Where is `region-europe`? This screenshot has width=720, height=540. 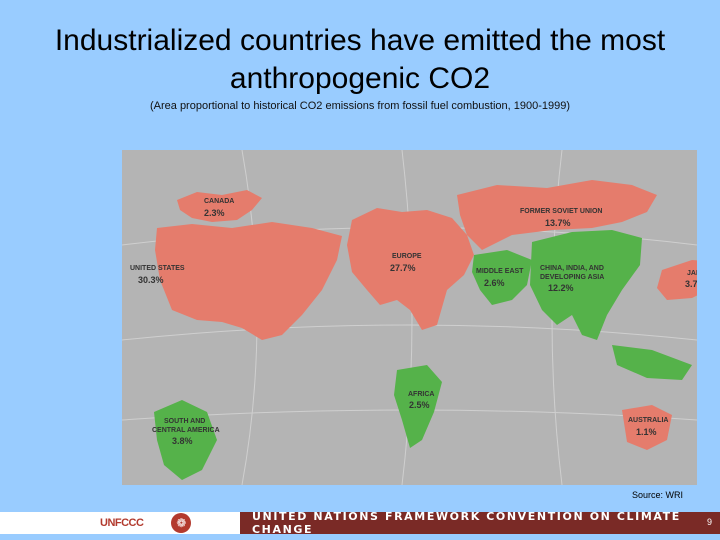 region-europe is located at coordinates (410, 269).